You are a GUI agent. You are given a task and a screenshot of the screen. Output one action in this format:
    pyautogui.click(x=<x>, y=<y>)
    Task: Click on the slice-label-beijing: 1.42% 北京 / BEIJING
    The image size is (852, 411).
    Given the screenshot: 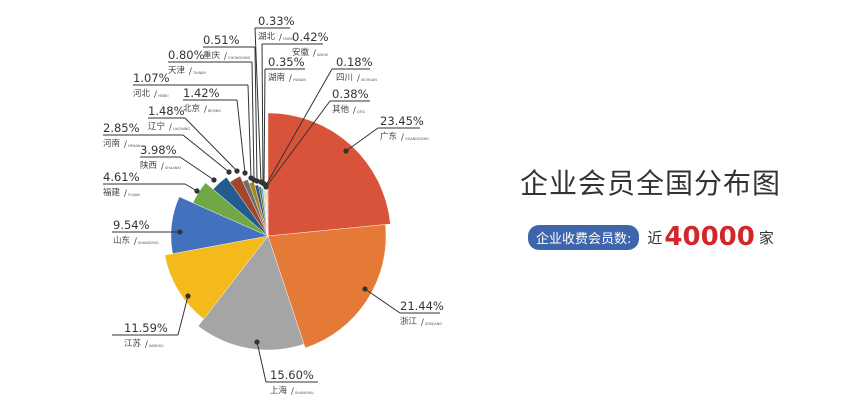 What is the action you would take?
    pyautogui.click(x=215, y=131)
    